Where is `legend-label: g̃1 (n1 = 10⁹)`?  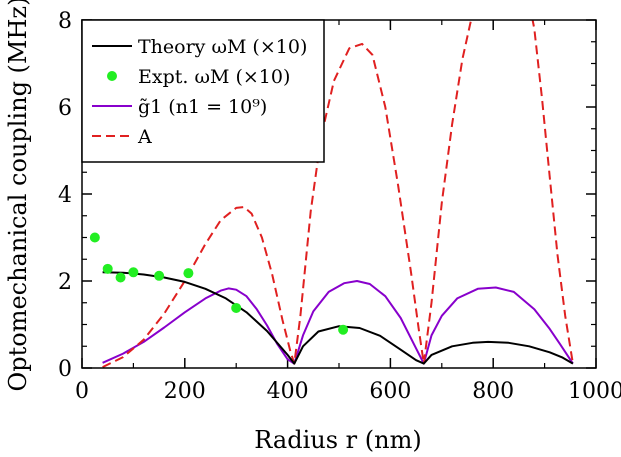 legend-label: g̃1 (n1 = 10⁹) is located at coordinates (202, 107).